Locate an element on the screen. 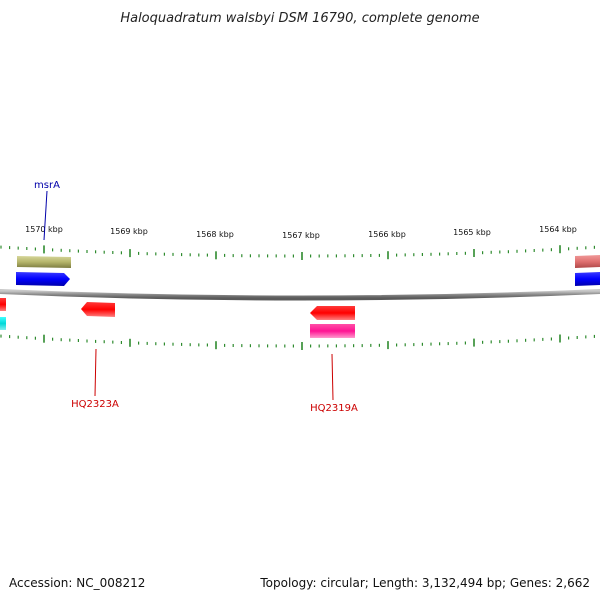 This screenshot has width=600, height=600. ruler-label: 1566 kbp is located at coordinates (387, 234).